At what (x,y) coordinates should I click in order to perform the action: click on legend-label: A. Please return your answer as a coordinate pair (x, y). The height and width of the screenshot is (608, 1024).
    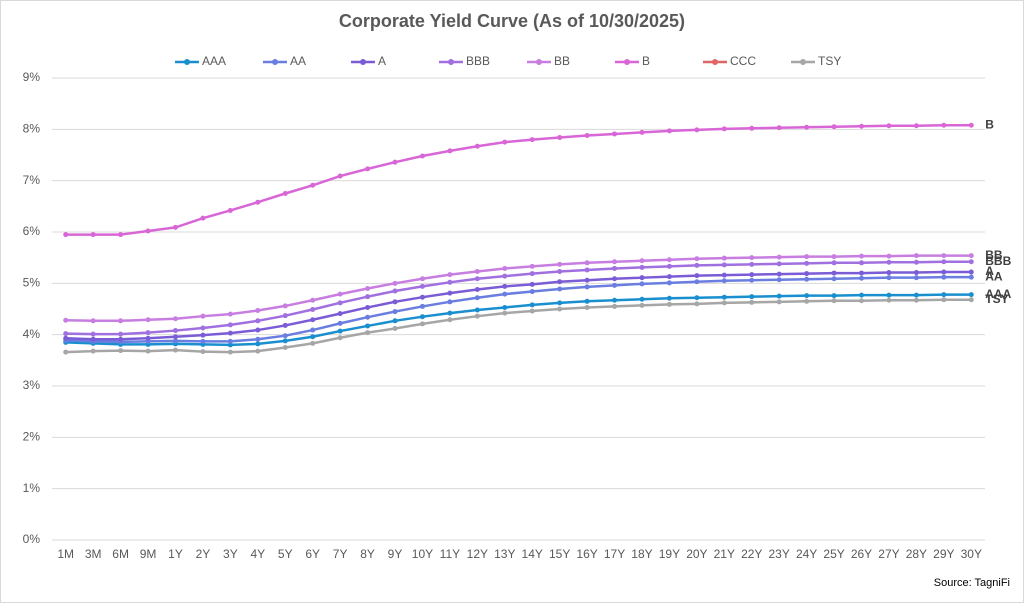
    Looking at the image, I should click on (382, 61).